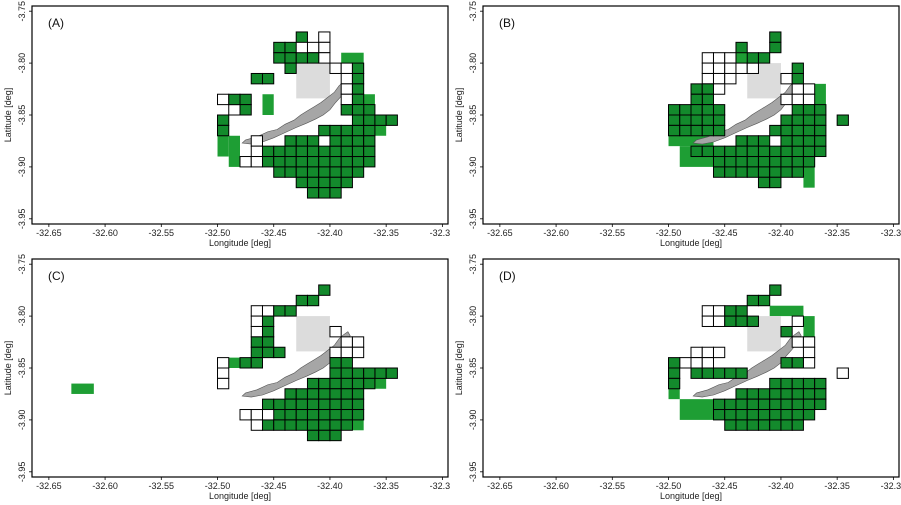 This screenshot has height=505, width=901. Describe the element at coordinates (725, 486) in the screenshot. I see `x-tick-label: -32.45` at that location.